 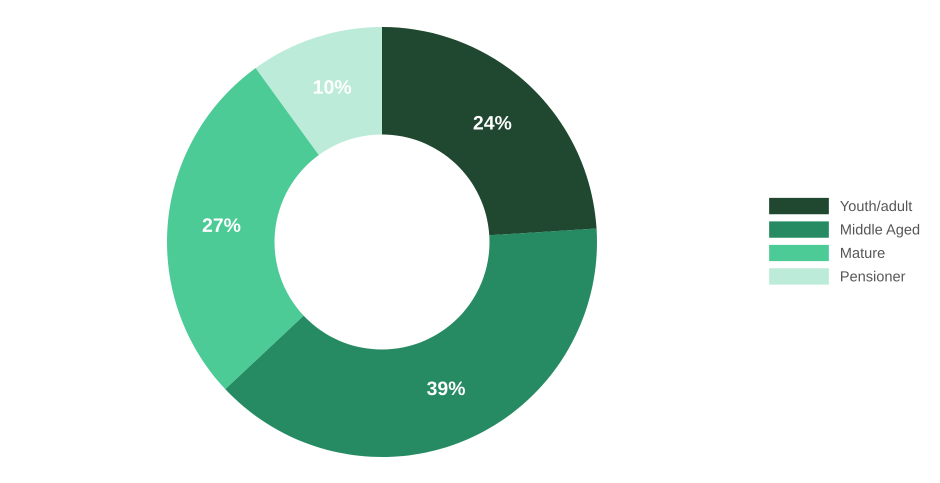 What do you see at coordinates (493, 123) in the screenshot?
I see `data-label: 24%` at bounding box center [493, 123].